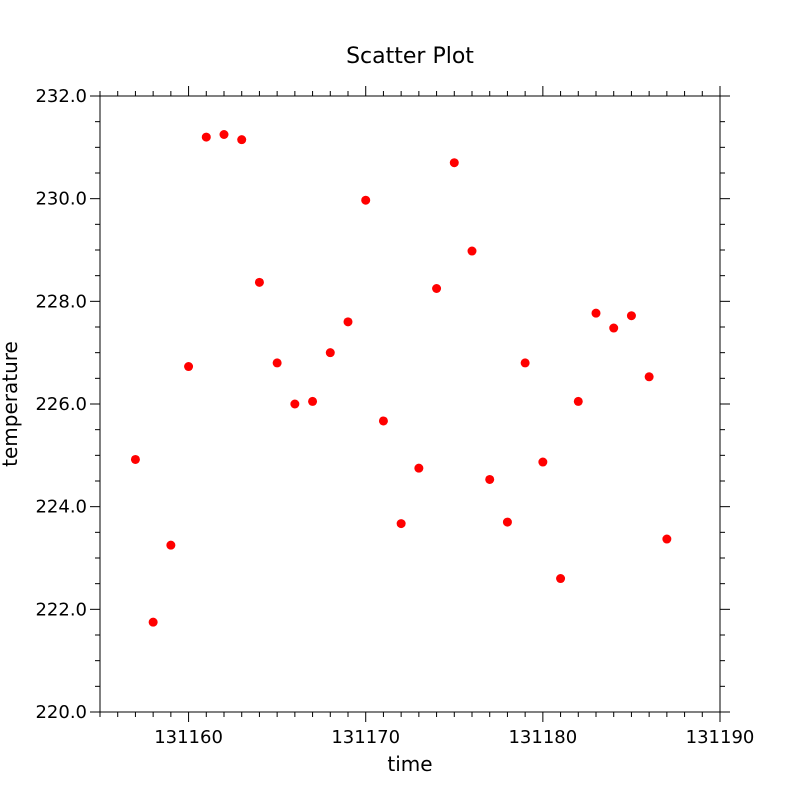 The height and width of the screenshot is (800, 800). I want to click on y-tick-label: 226.0, so click(61, 404).